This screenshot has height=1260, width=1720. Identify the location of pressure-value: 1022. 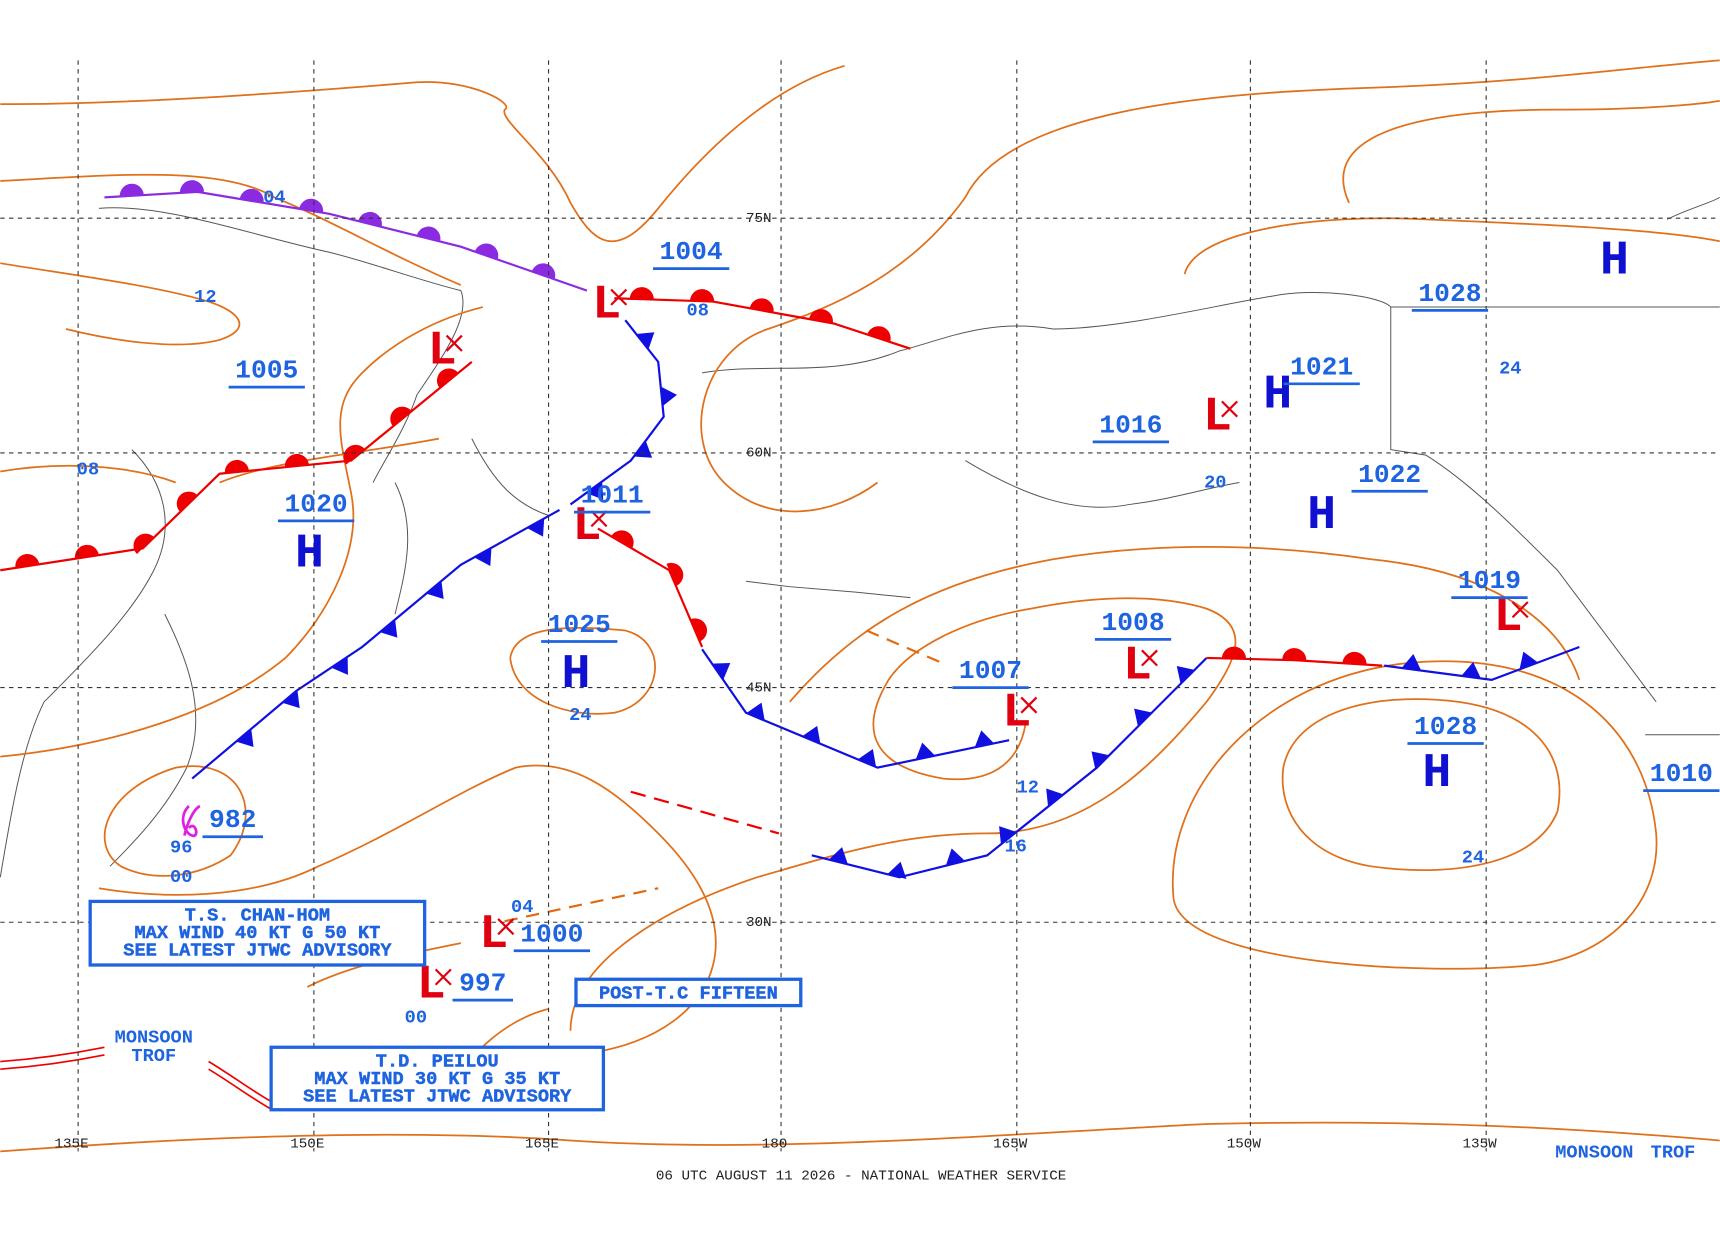
(1389, 475).